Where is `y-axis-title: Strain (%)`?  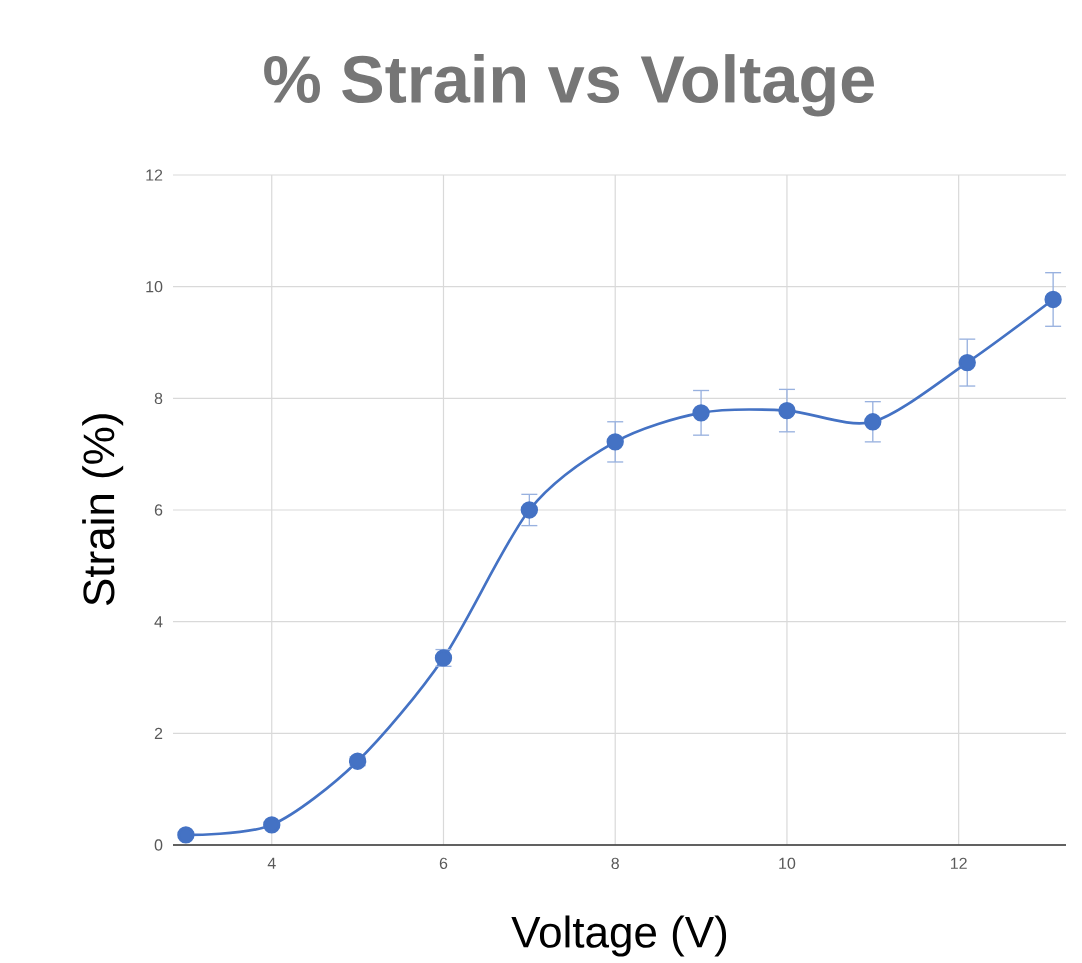 y-axis-title: Strain (%) is located at coordinates (103, 510).